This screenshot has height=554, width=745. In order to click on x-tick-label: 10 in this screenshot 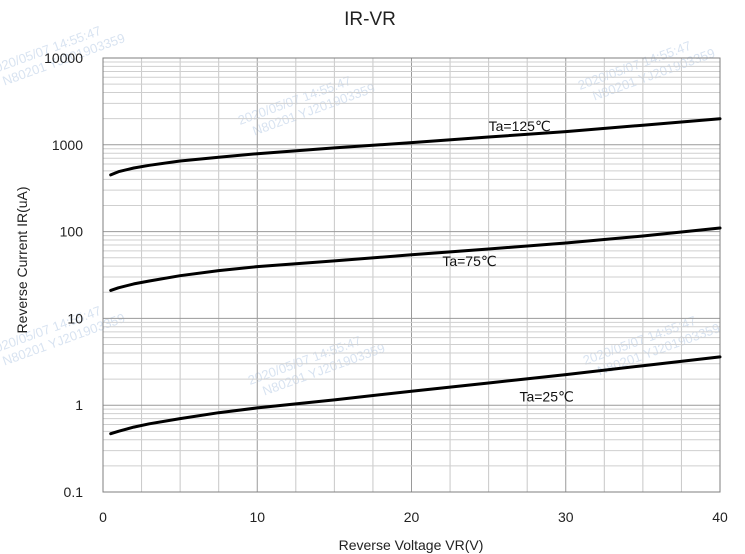, I will do `click(257, 517)`.